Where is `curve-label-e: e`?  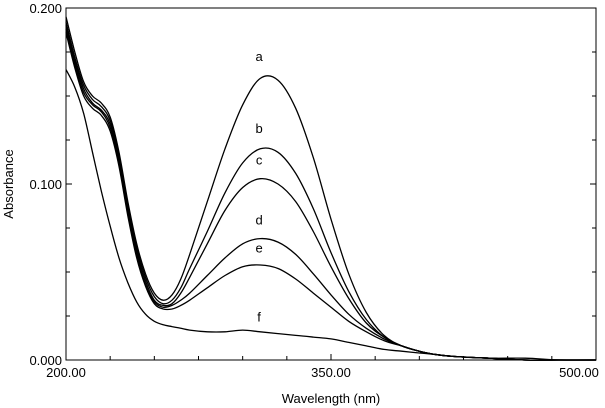
curve-label-e: e is located at coordinates (258, 248).